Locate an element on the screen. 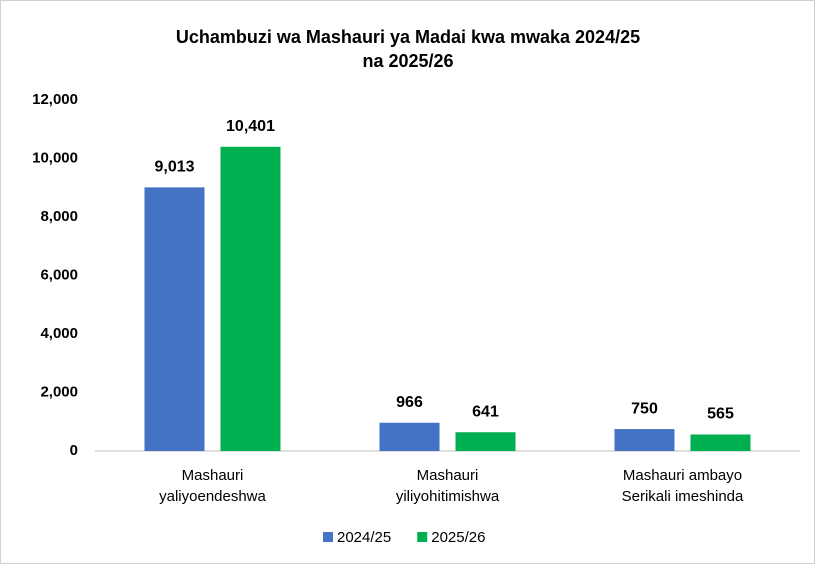  x-tick-label: yaliyoendeshwa is located at coordinates (212, 496).